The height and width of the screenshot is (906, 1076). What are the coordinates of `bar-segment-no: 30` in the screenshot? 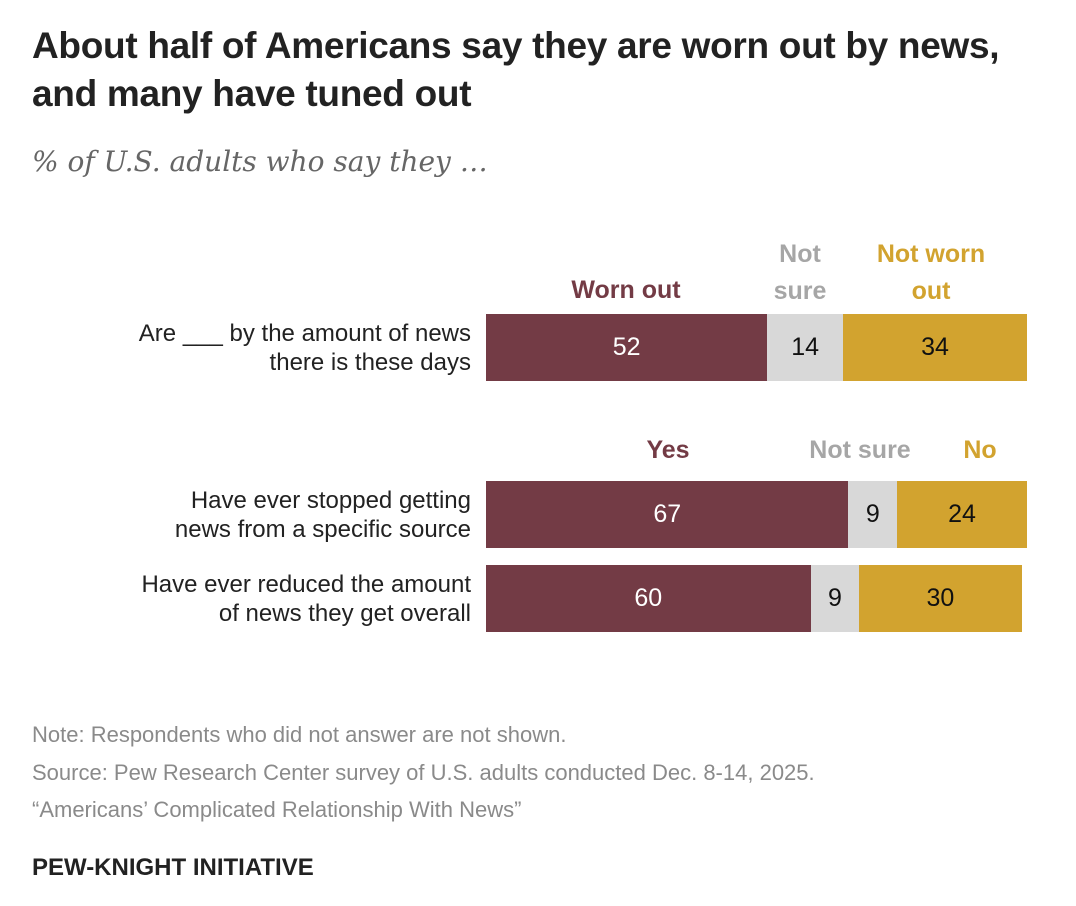 It's located at (940, 598).